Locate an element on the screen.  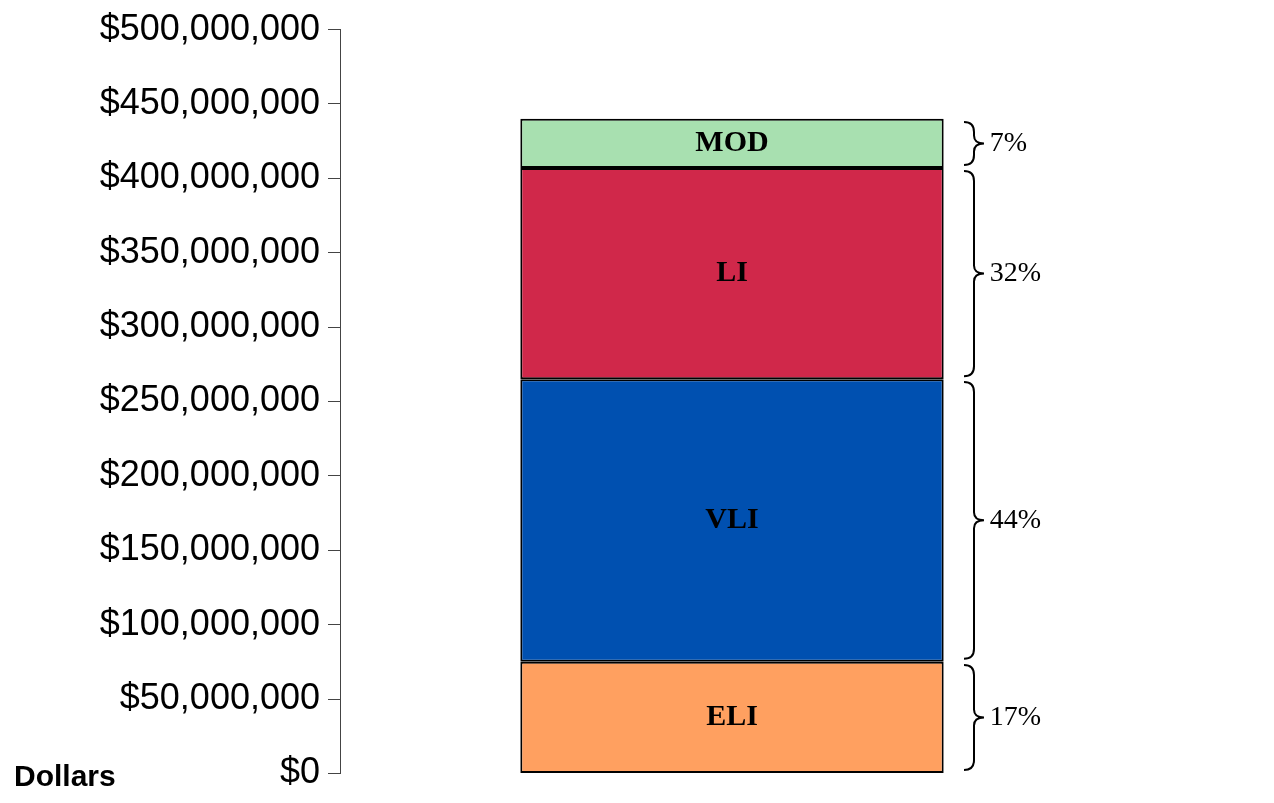
y-tick-label: $250,000,000 is located at coordinates (209, 399).